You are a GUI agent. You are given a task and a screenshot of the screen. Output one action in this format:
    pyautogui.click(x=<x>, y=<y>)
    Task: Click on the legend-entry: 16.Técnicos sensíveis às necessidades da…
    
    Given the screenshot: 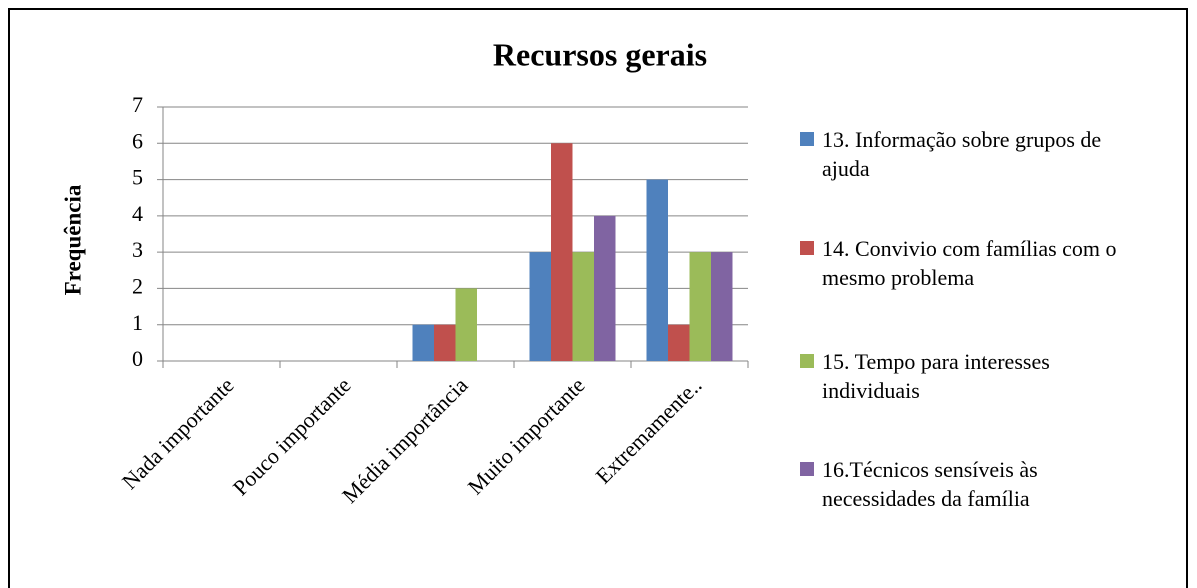 What is the action you would take?
    pyautogui.click(x=972, y=484)
    